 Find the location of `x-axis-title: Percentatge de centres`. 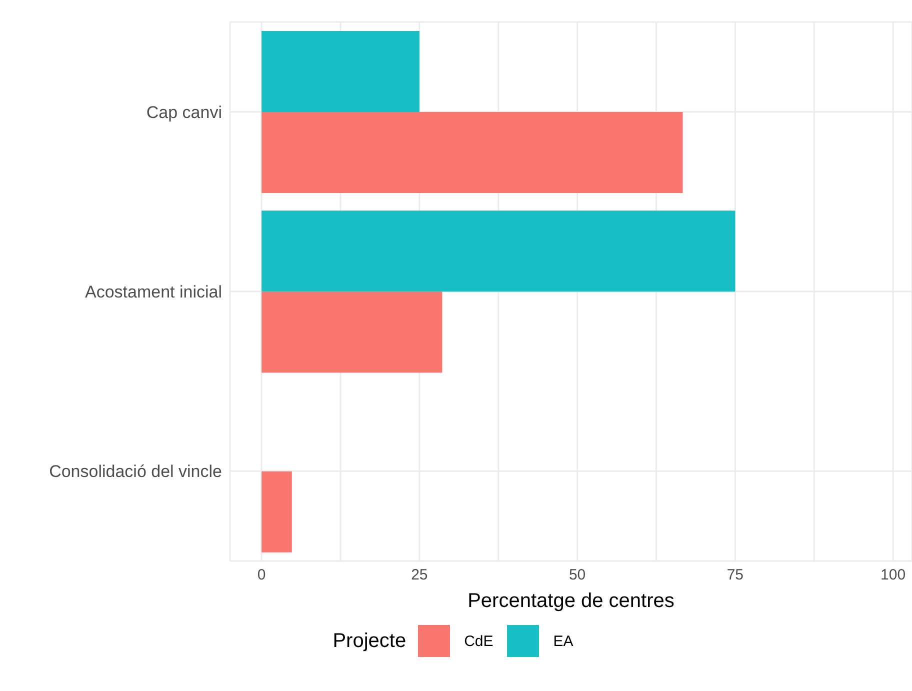

x-axis-title: Percentatge de centres is located at coordinates (571, 601).